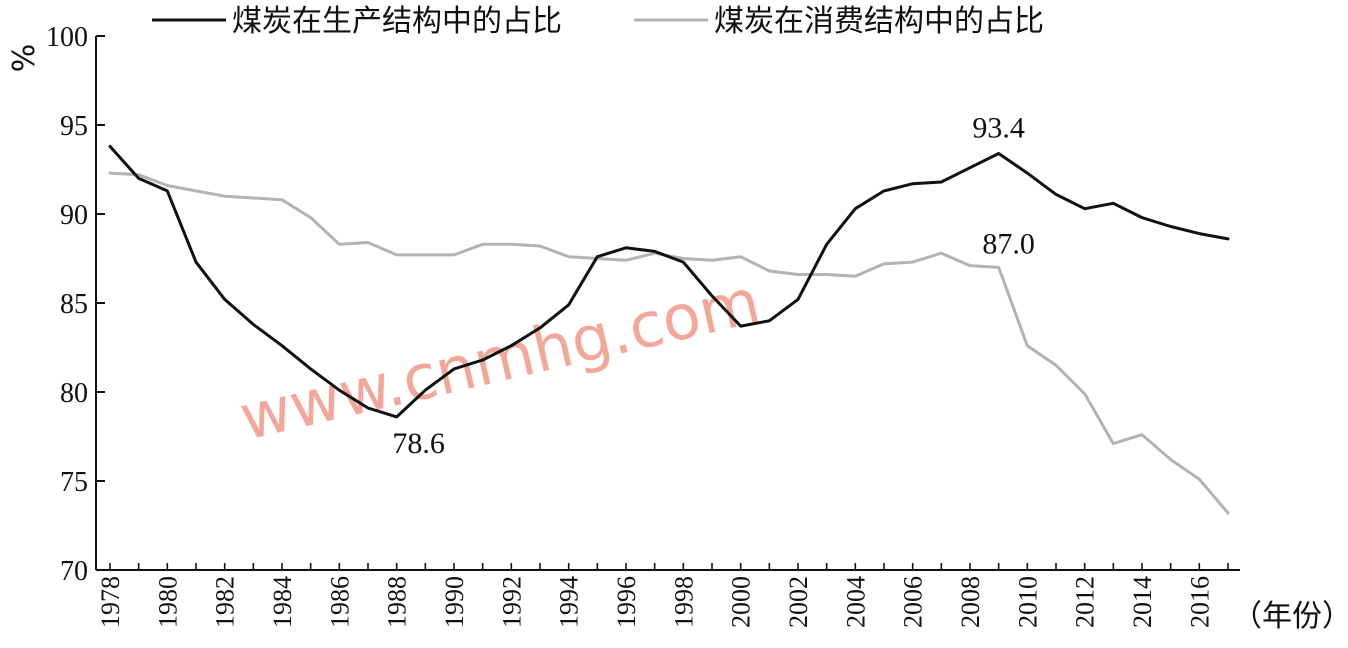 The height and width of the screenshot is (648, 1348). What do you see at coordinates (74, 393) in the screenshot?
I see `y-tick-label: 80` at bounding box center [74, 393].